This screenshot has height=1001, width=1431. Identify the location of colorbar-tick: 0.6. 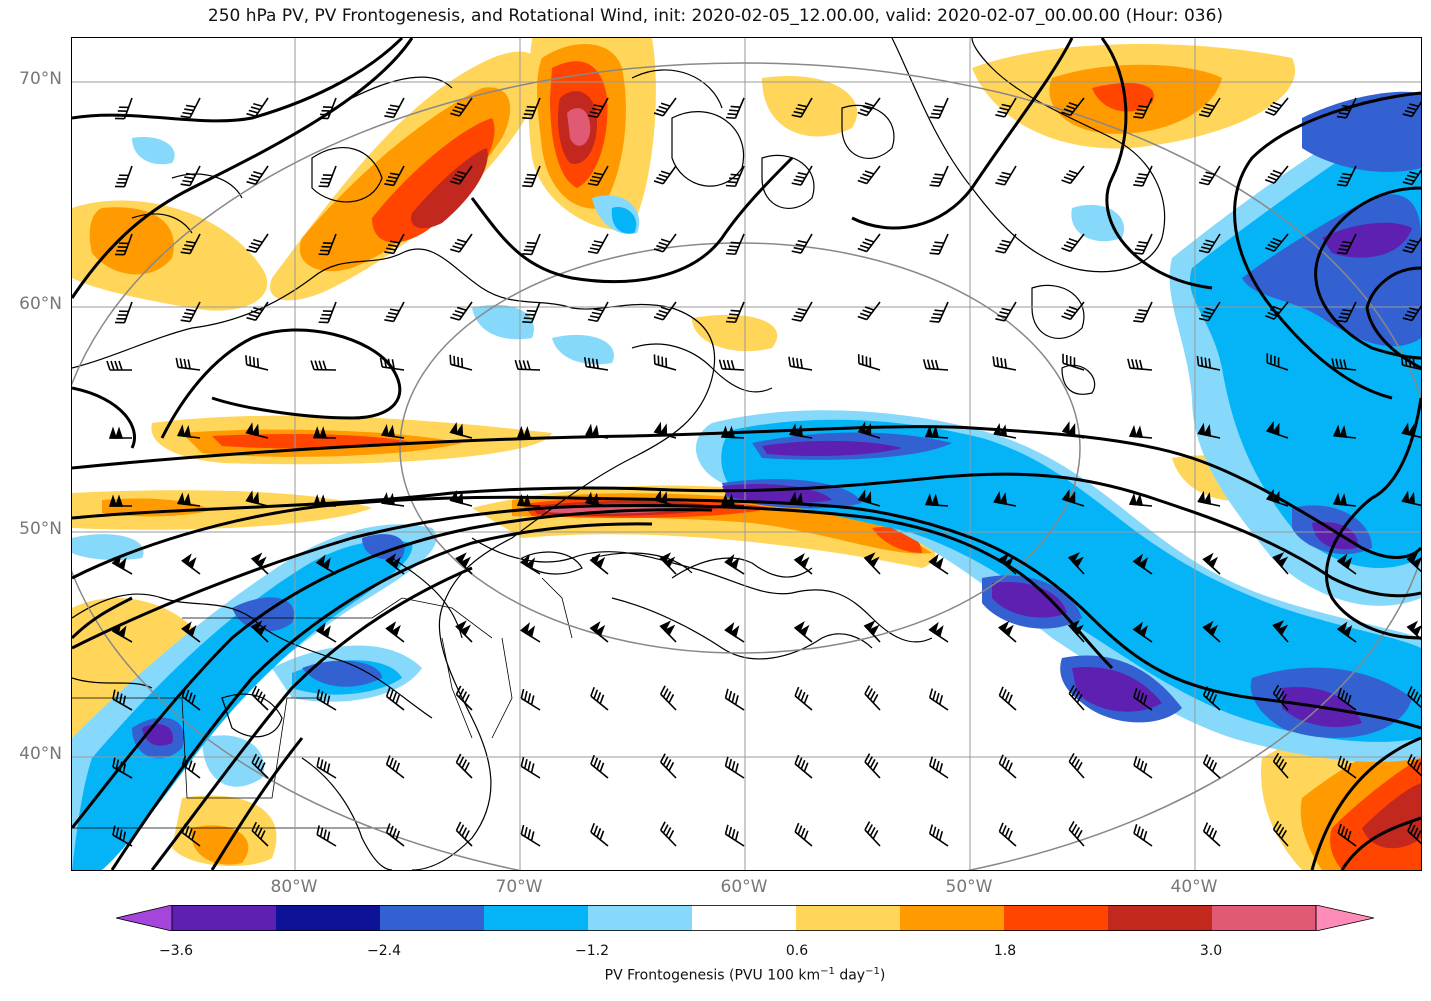
(797, 951).